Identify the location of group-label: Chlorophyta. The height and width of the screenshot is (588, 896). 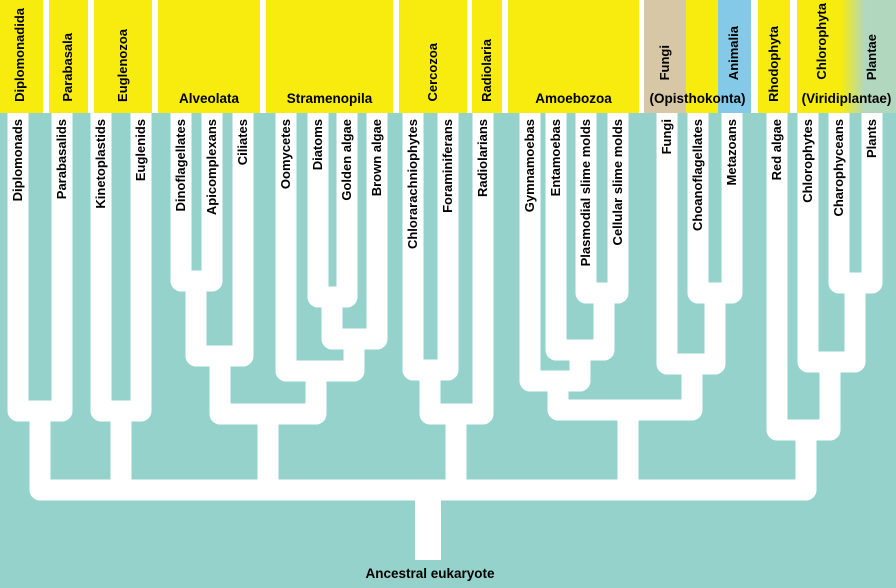
(821, 41).